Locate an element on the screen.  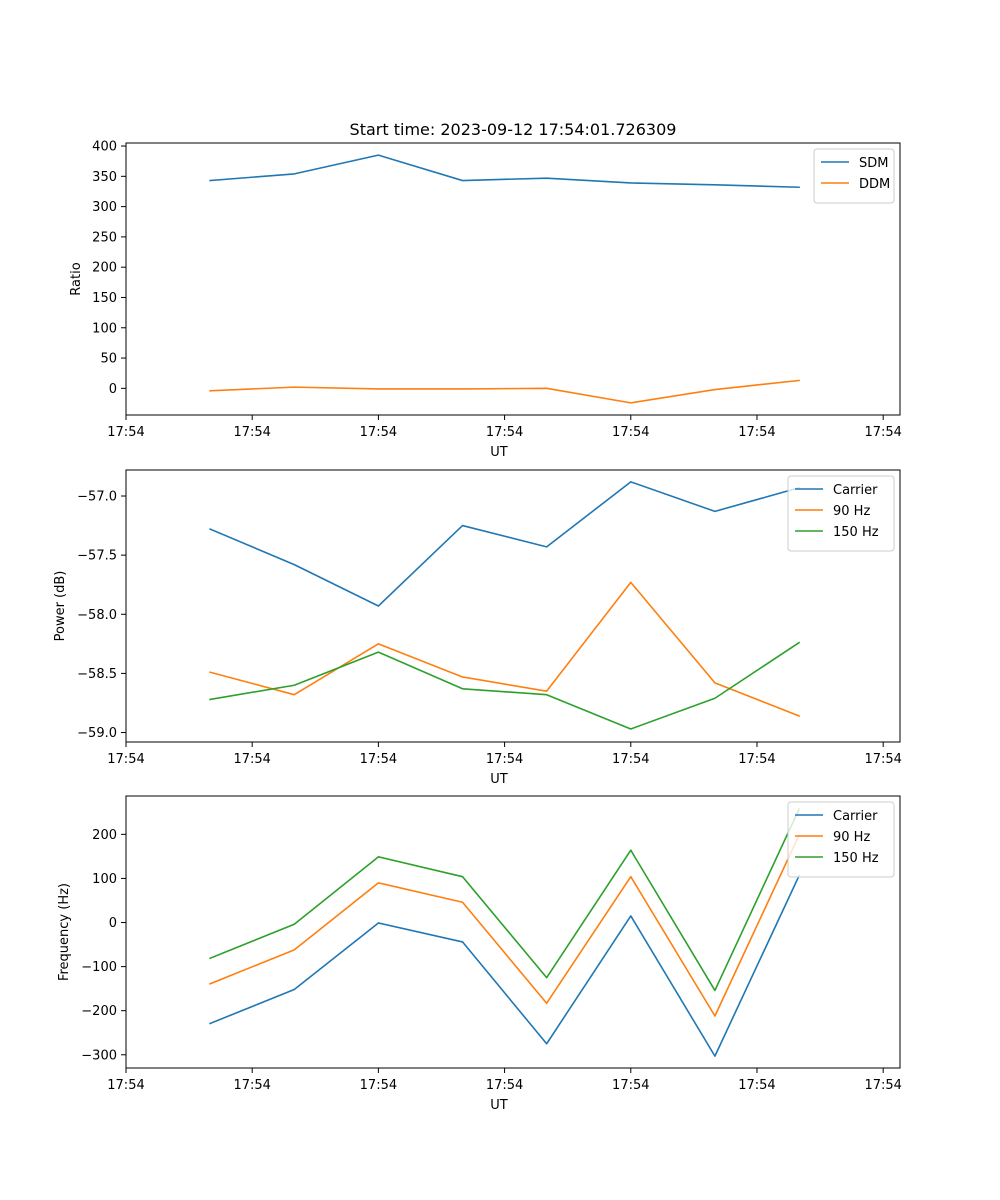
y-tick-label: −100 is located at coordinates (99, 967).